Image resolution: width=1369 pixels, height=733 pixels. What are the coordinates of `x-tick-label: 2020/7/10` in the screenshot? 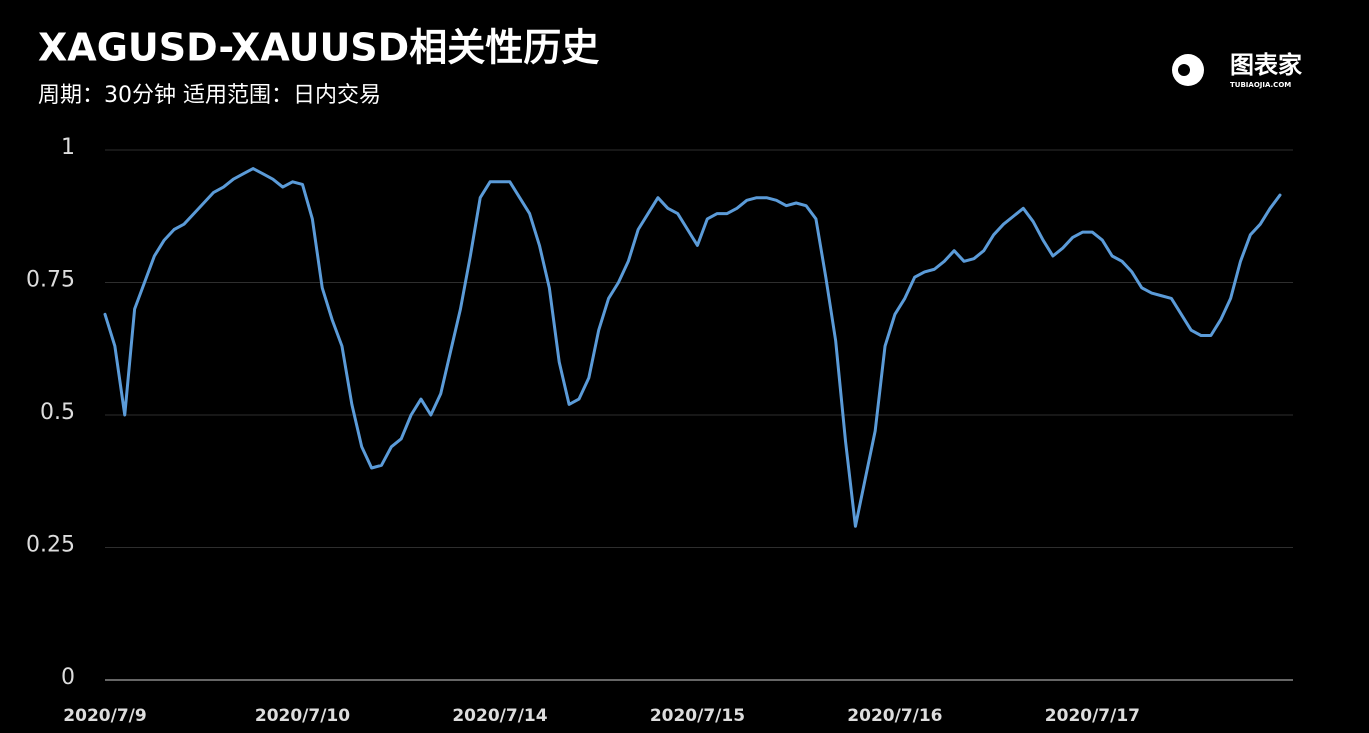 It's located at (302, 716).